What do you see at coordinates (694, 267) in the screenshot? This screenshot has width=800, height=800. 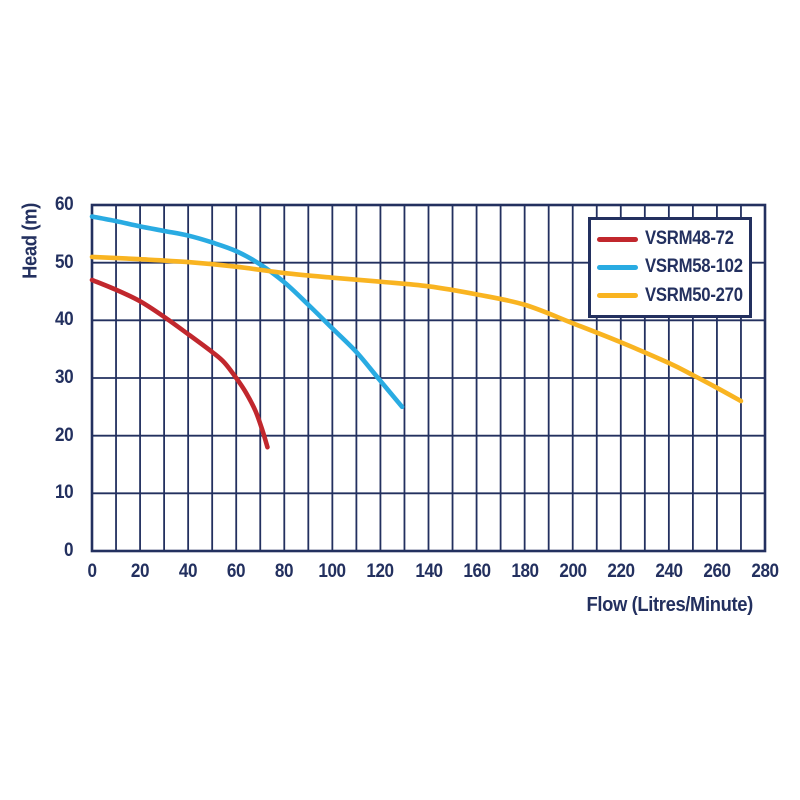 I see `legend-label: VSRM58-102` at bounding box center [694, 267].